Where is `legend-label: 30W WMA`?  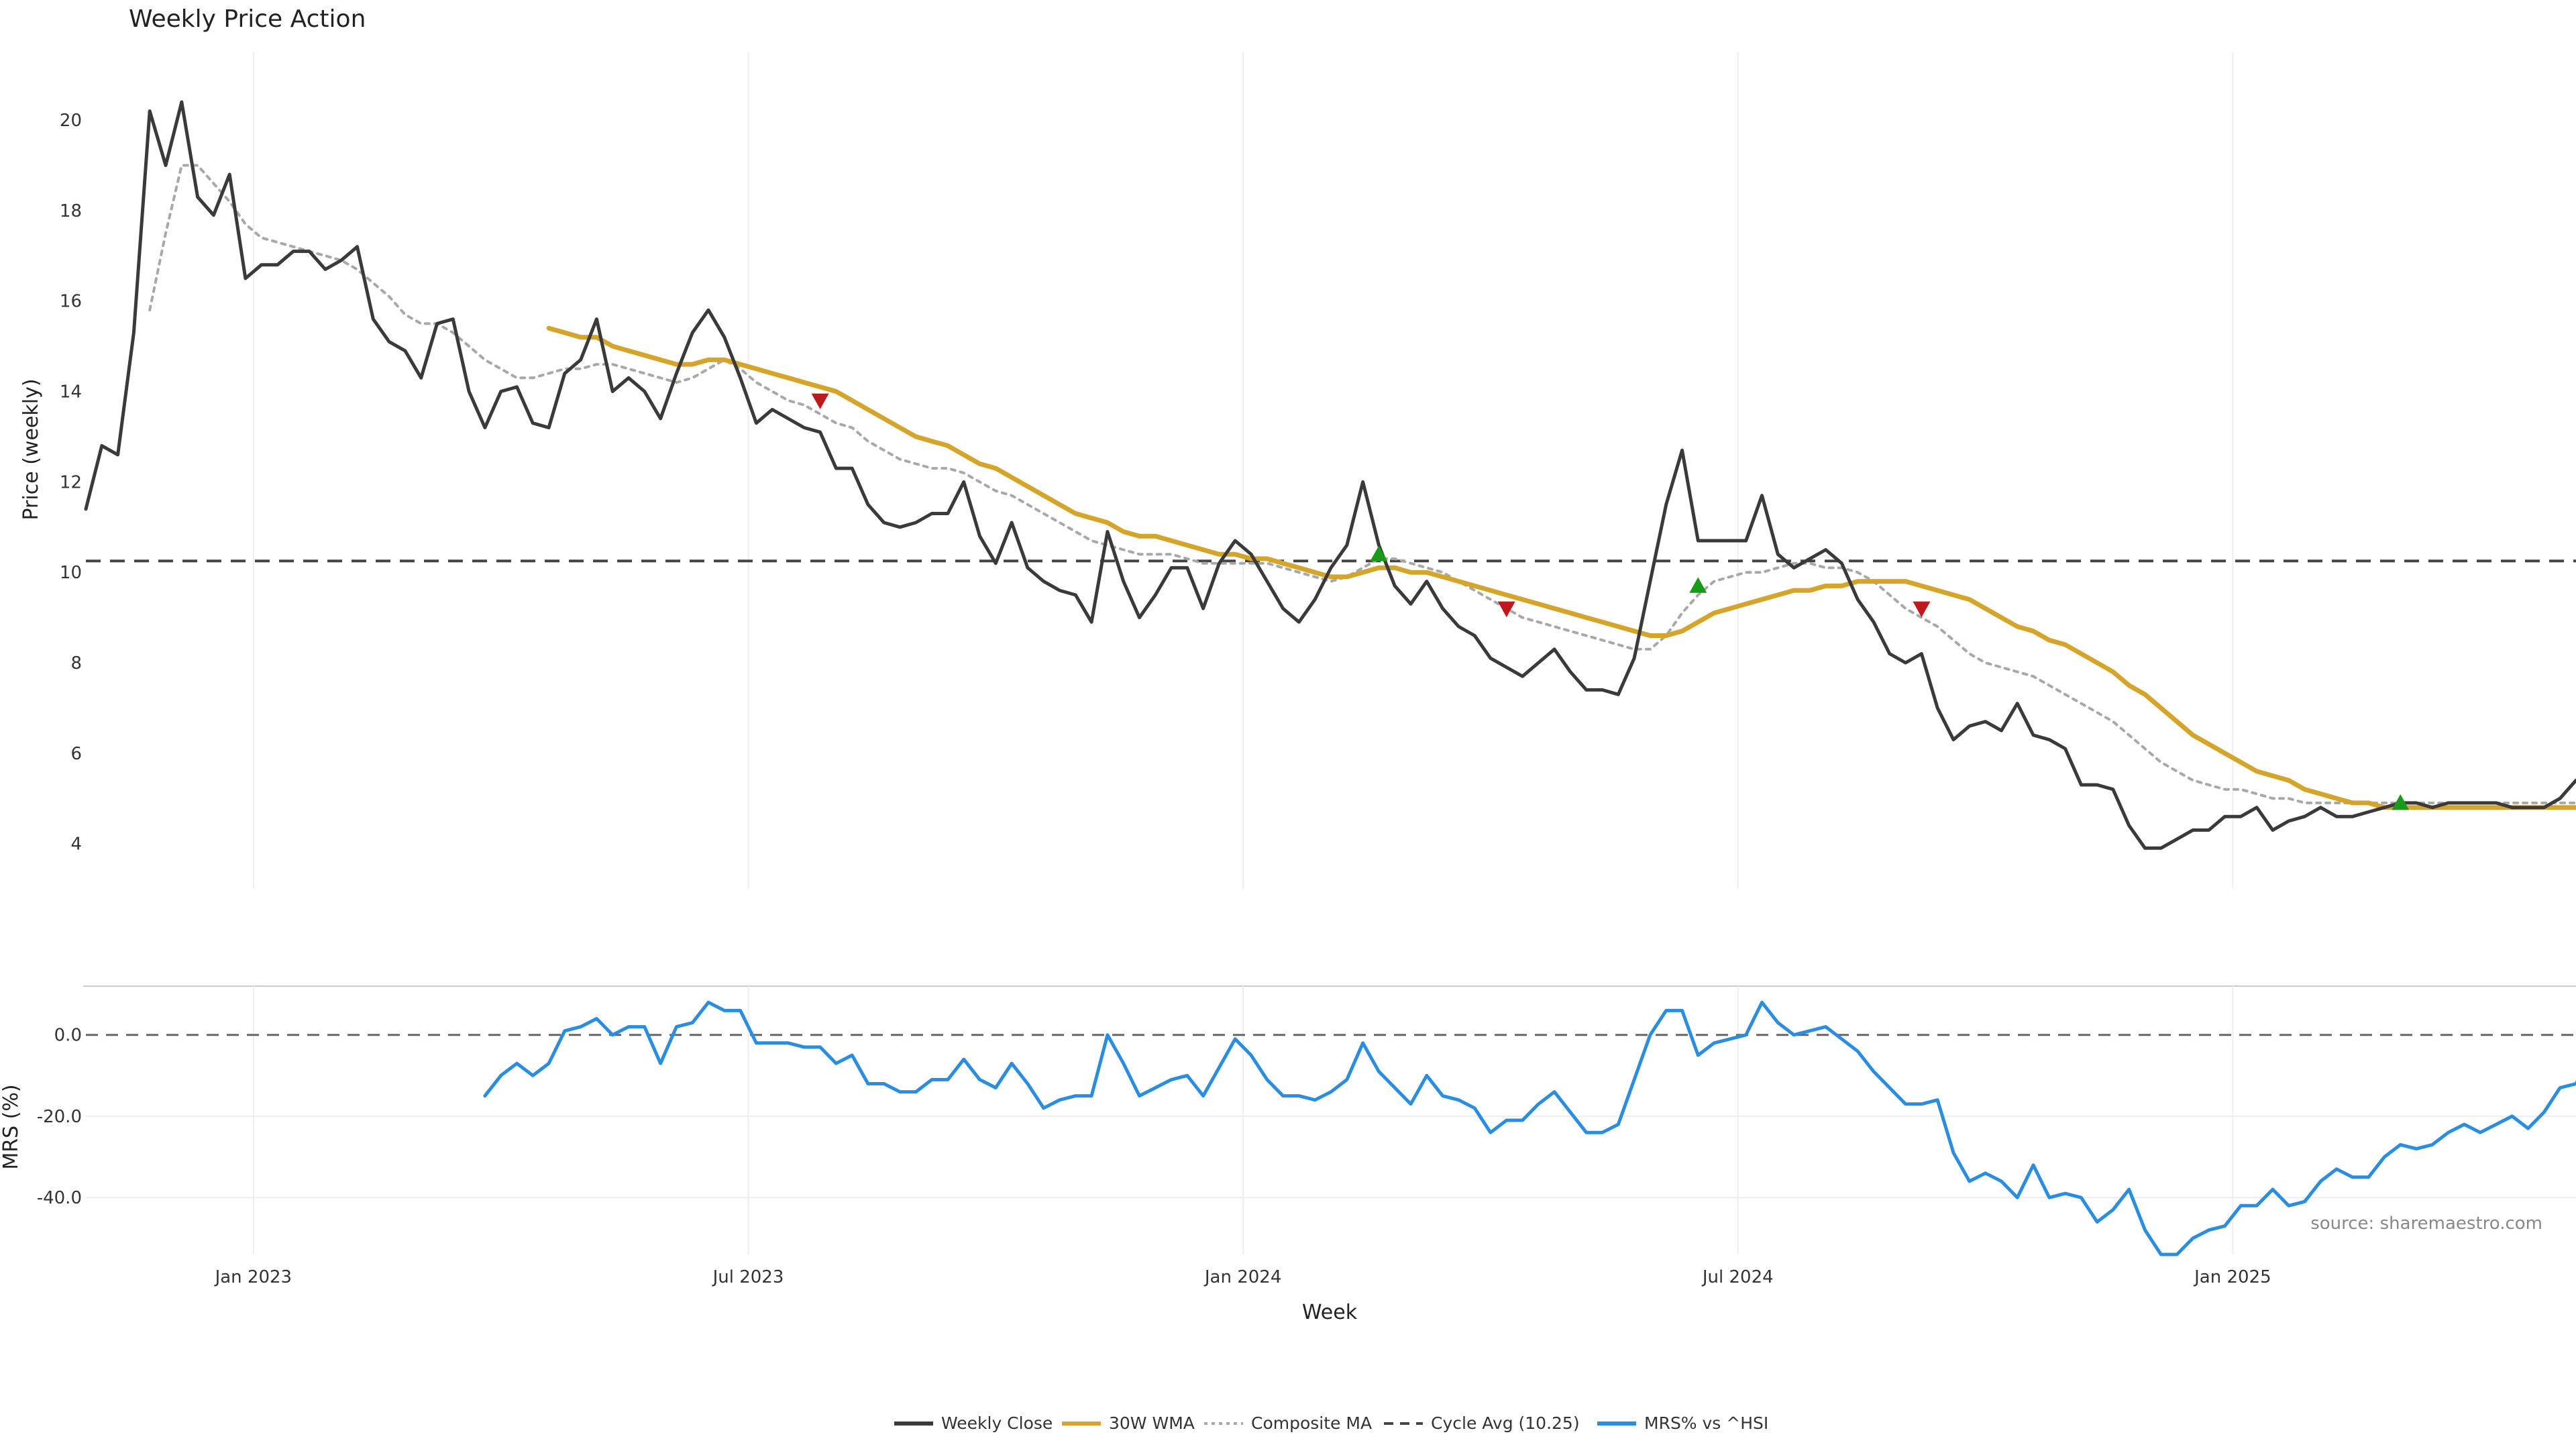 legend-label: 30W WMA is located at coordinates (1152, 1423).